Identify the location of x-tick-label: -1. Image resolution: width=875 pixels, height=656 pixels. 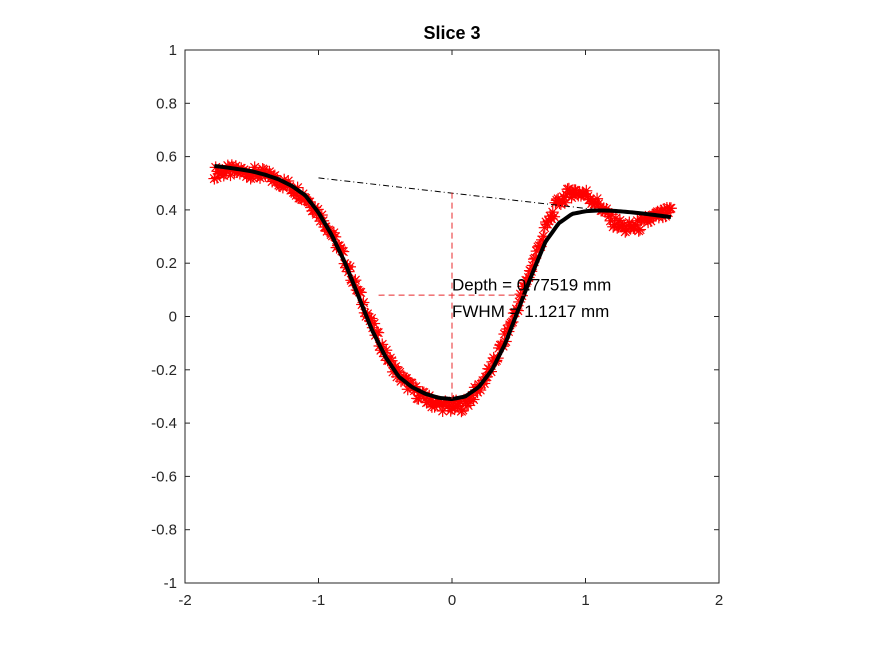
(318, 600).